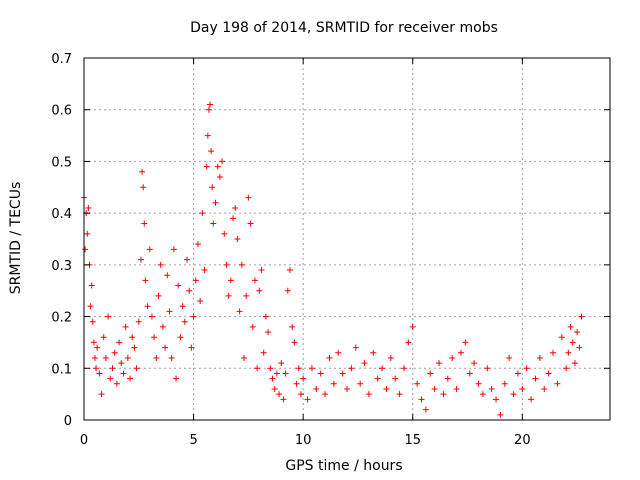  I want to click on x-tick-label: 15, so click(412, 440).